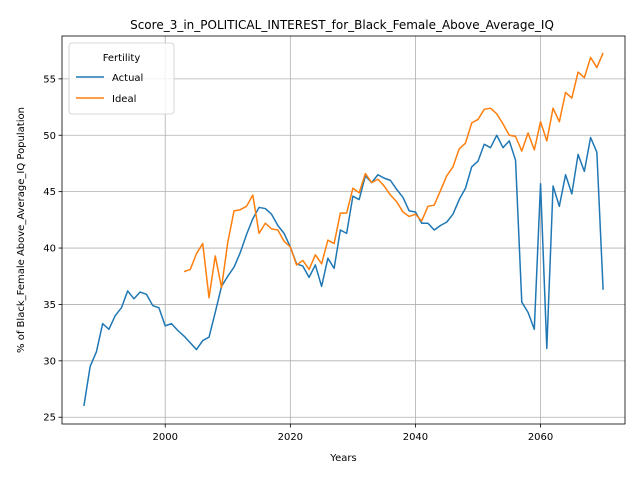 This screenshot has height=480, width=640. Describe the element at coordinates (49, 418) in the screenshot. I see `y-tick-label: 25` at that location.